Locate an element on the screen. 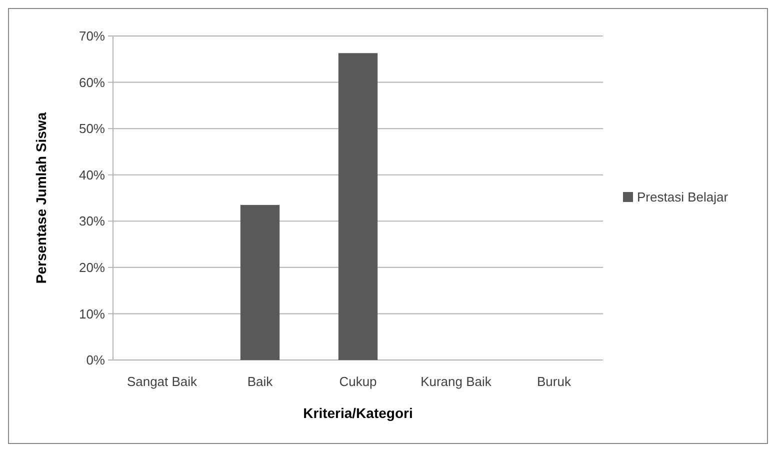 This screenshot has width=776, height=452. y-tick-label: 0% is located at coordinates (96, 360).